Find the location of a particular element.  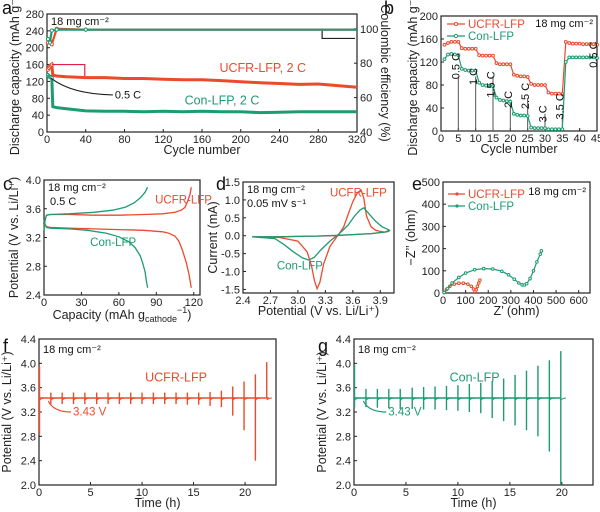

x-axis-label: Time (h) is located at coordinates (473, 503).